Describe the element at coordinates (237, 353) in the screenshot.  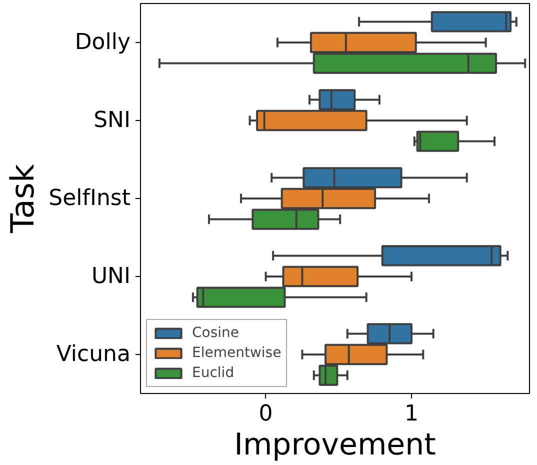
I see `legend-label: Elementwise` at that location.